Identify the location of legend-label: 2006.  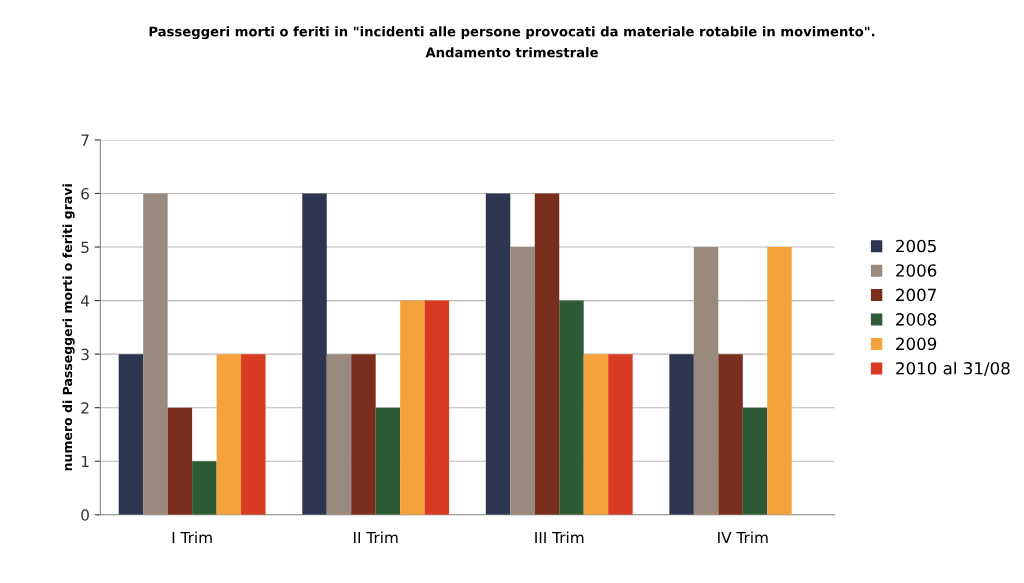
(916, 270).